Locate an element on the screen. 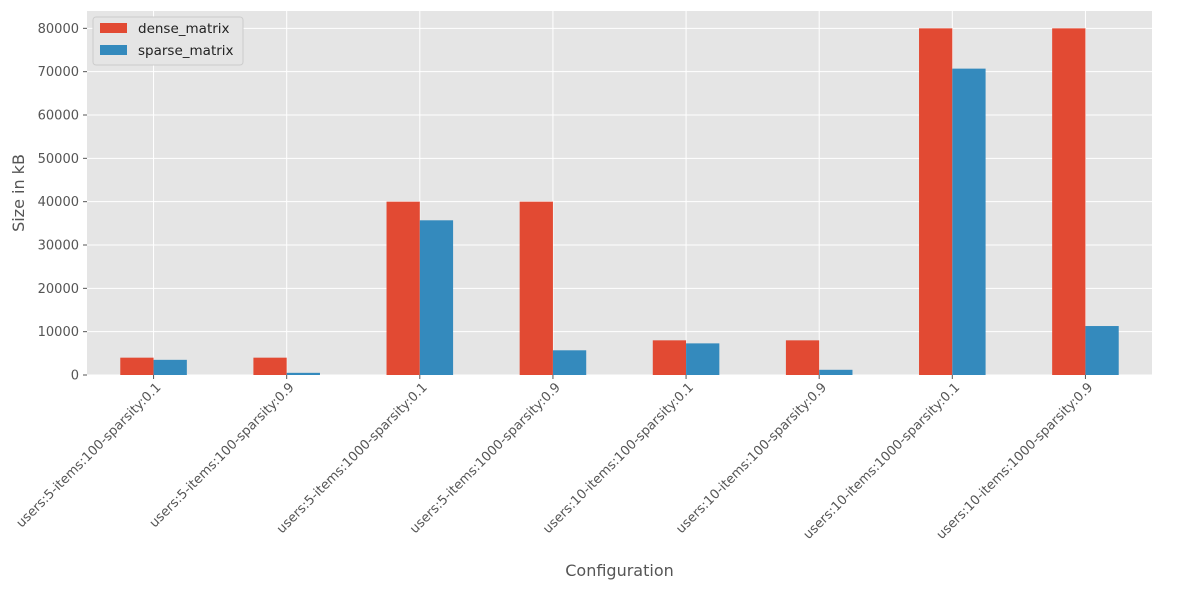 This screenshot has width=1181, height=590. y-tick-label: 80000 is located at coordinates (58, 29).